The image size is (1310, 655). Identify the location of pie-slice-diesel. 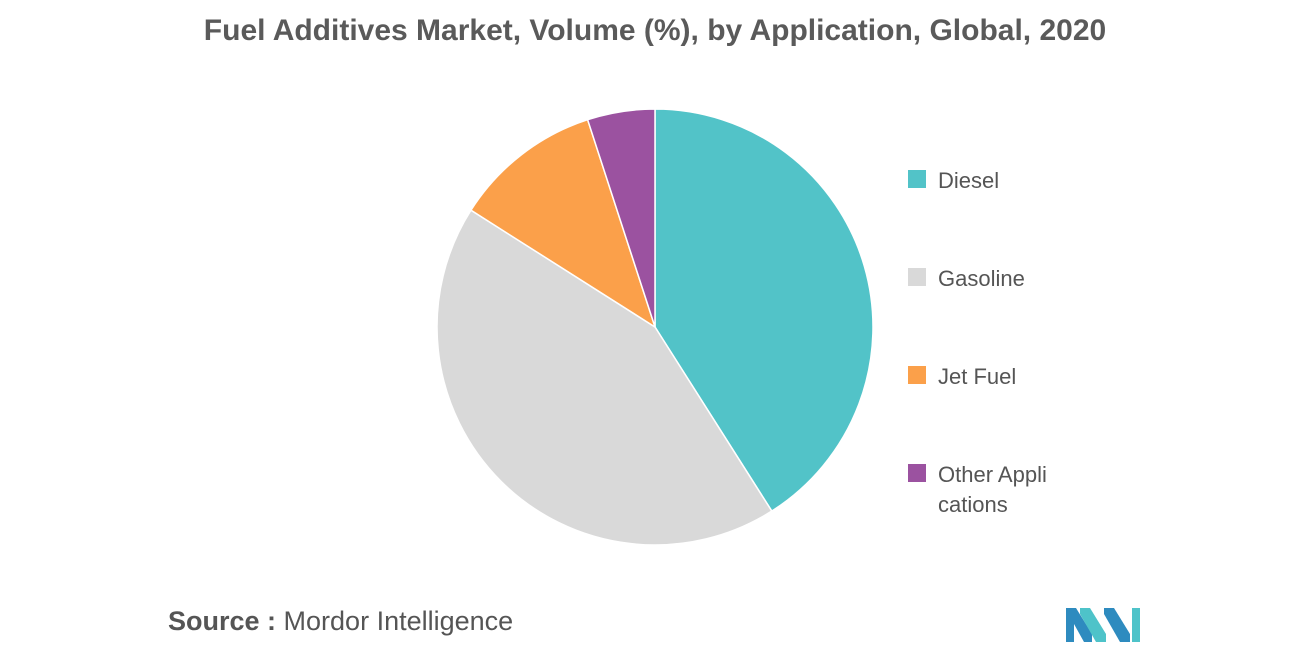
(764, 310).